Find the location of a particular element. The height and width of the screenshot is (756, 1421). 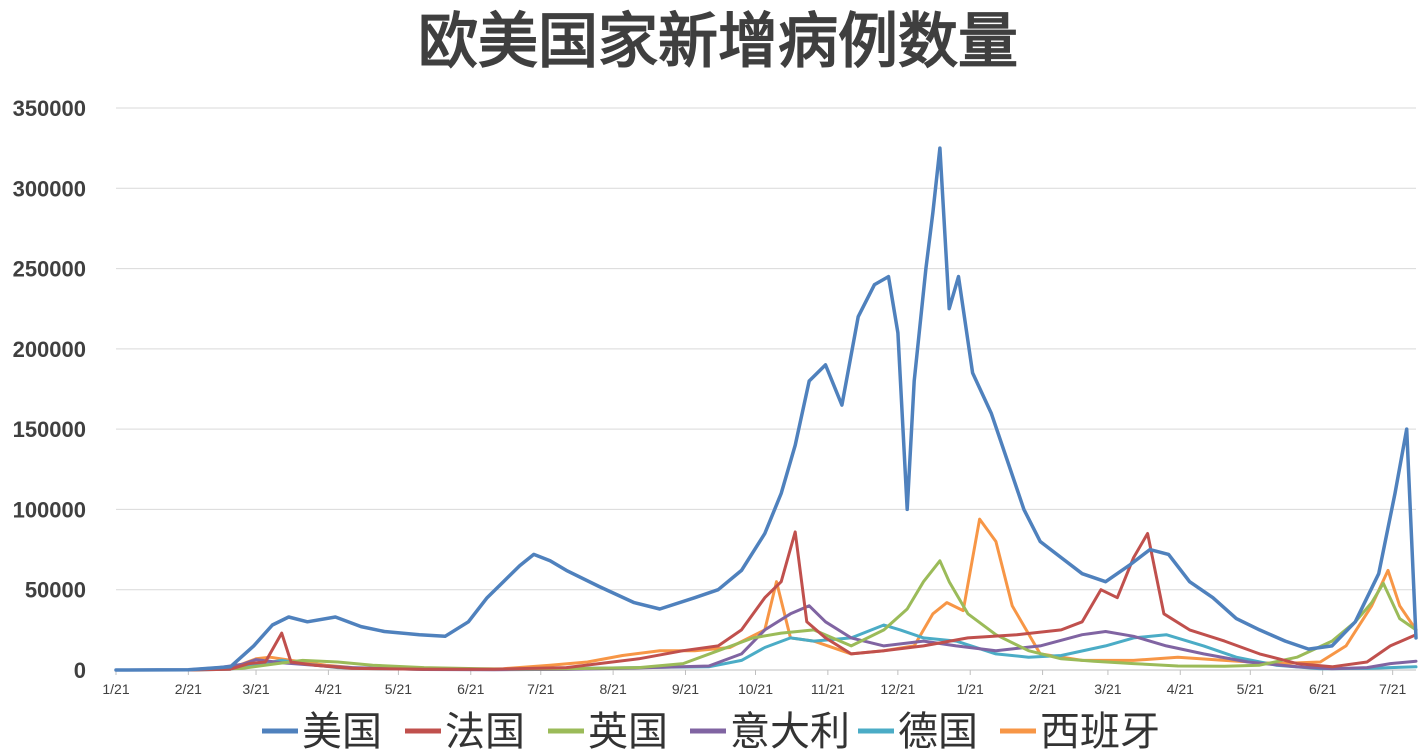

y-tick-label: 50000 is located at coordinates (55, 590).